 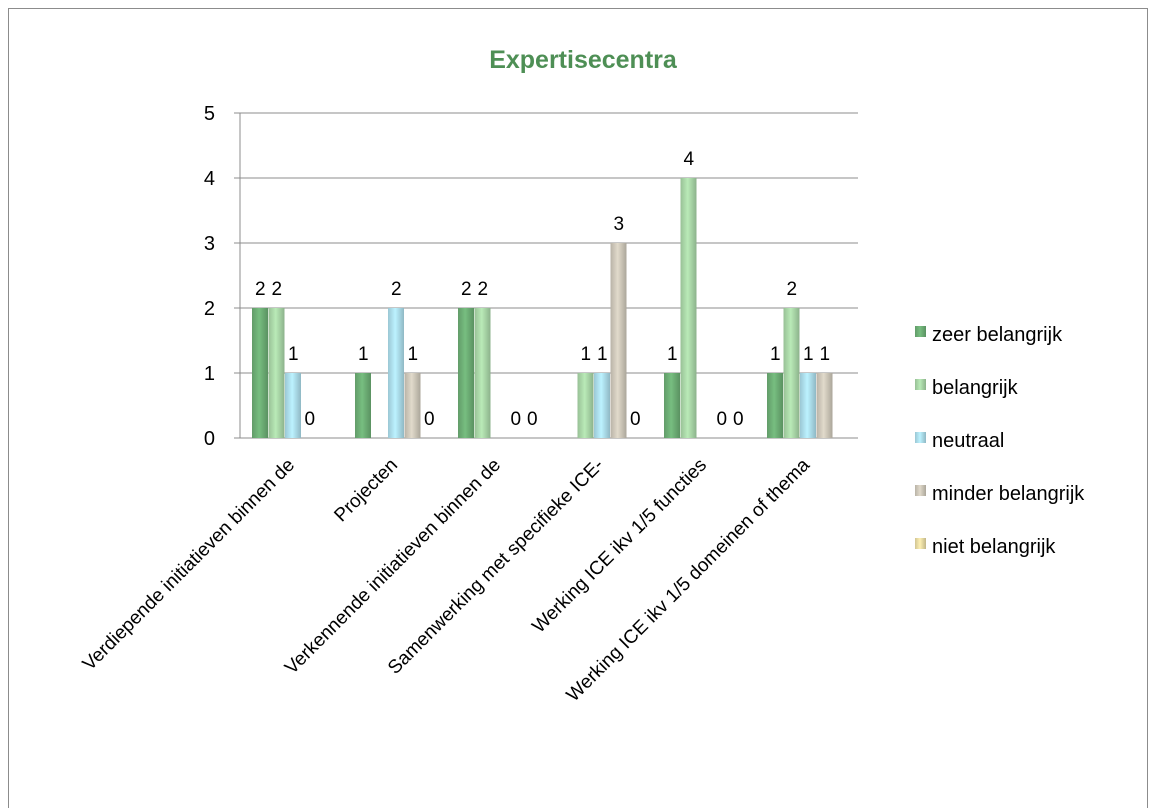 What do you see at coordinates (994, 547) in the screenshot?
I see `legend-label: niet belangrijk` at bounding box center [994, 547].